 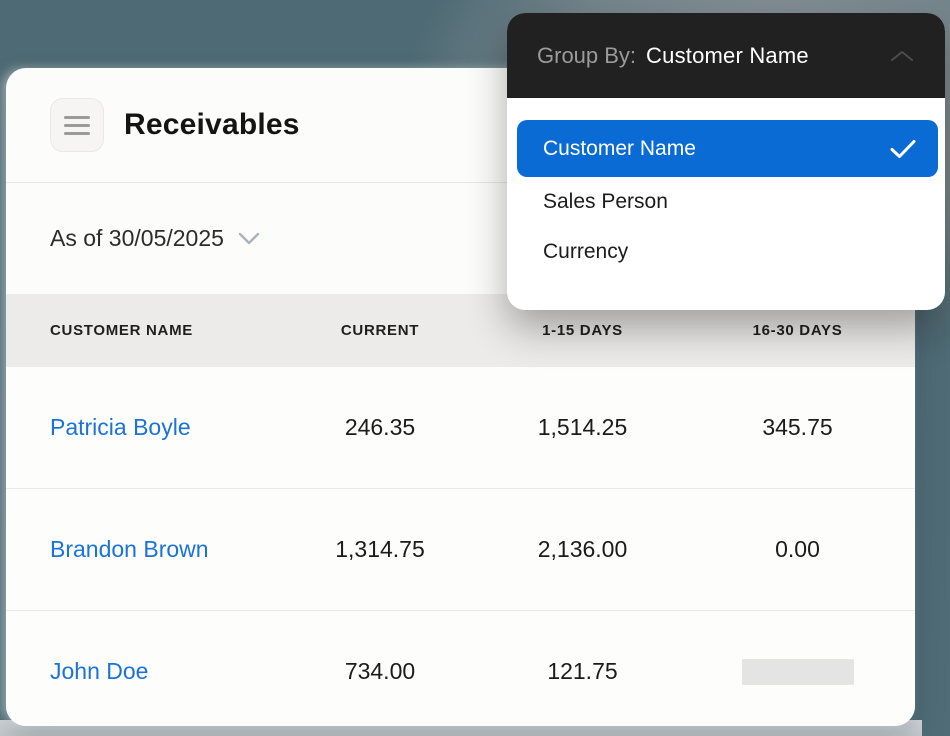 I want to click on column-header-current: CURRENT, so click(x=380, y=330).